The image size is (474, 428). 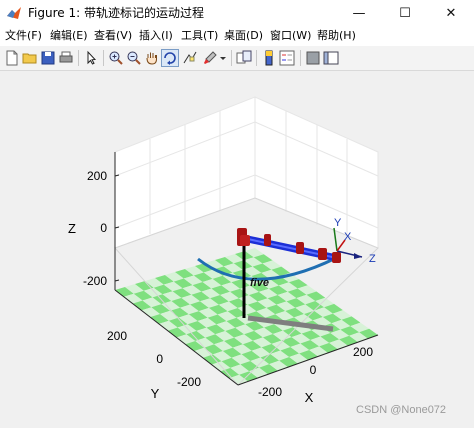 What do you see at coordinates (223, 58) in the screenshot?
I see `brush-dropdown-chevron-icon` at bounding box center [223, 58].